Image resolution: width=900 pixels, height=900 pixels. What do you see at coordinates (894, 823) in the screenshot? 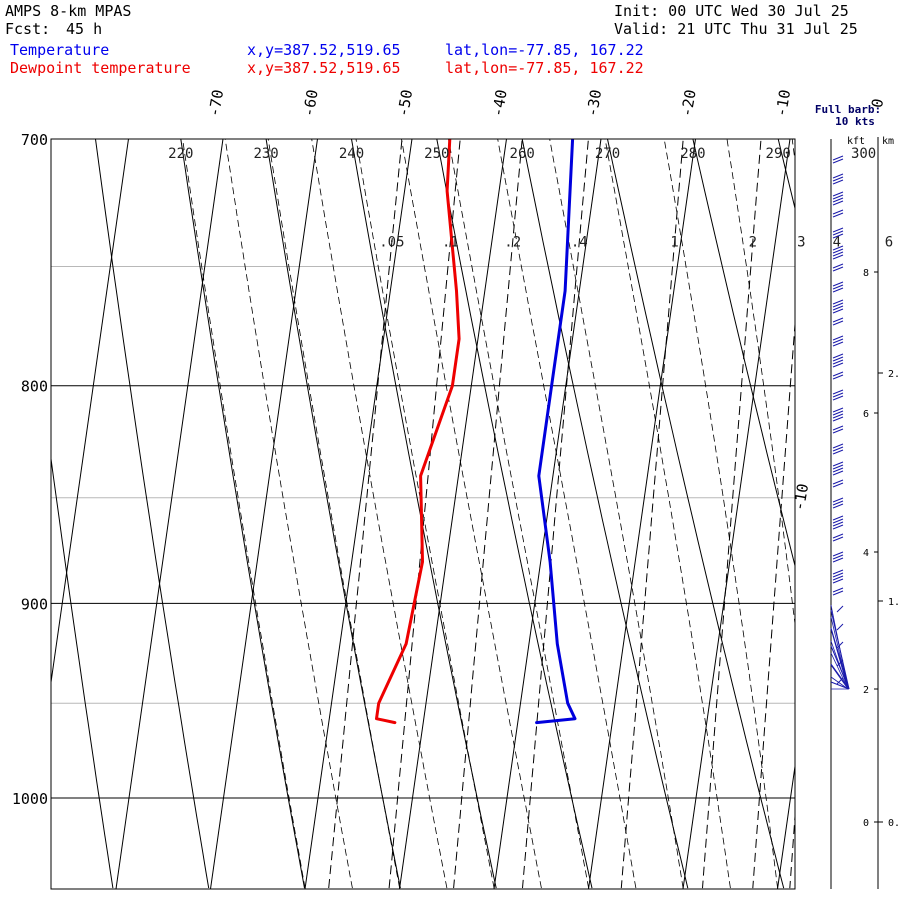
I see `km-tick-label: 0.` at bounding box center [894, 823].